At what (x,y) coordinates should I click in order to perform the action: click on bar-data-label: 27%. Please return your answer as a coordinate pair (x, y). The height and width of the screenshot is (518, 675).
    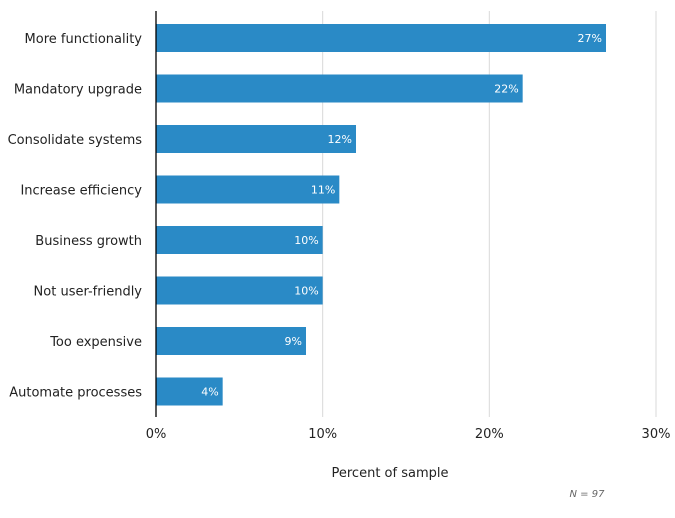
    Looking at the image, I should click on (590, 38).